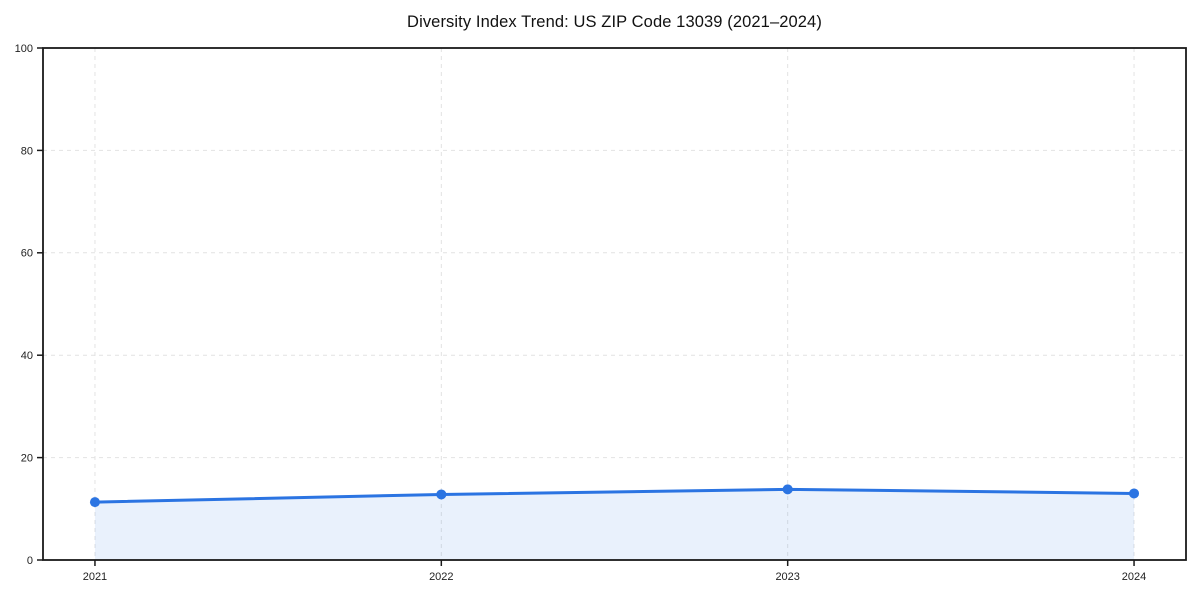 The image size is (1200, 600). Describe the element at coordinates (27, 254) in the screenshot. I see `y-tick-label: 60` at that location.